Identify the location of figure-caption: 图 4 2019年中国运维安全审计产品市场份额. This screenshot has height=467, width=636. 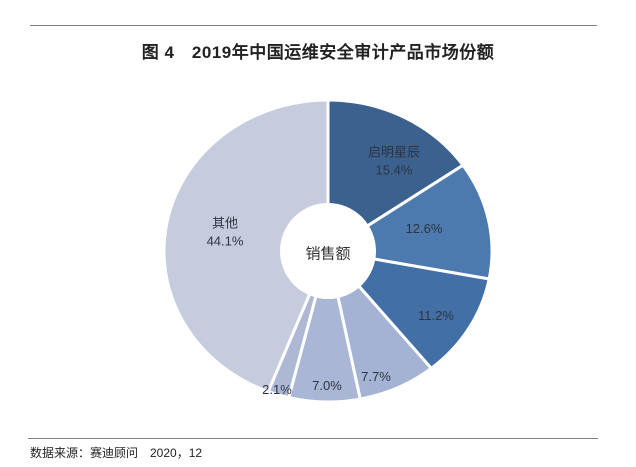
(318, 52).